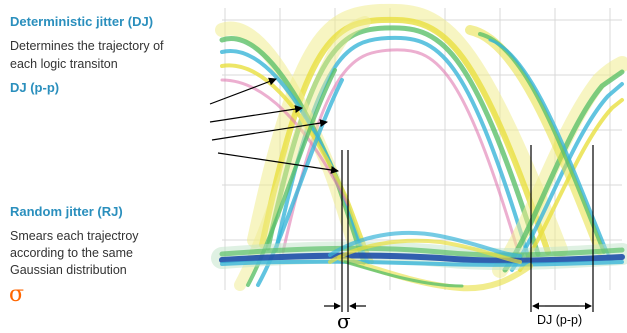 This screenshot has height=333, width=627. I want to click on rj-description-line2: according to the same, so click(71, 253).